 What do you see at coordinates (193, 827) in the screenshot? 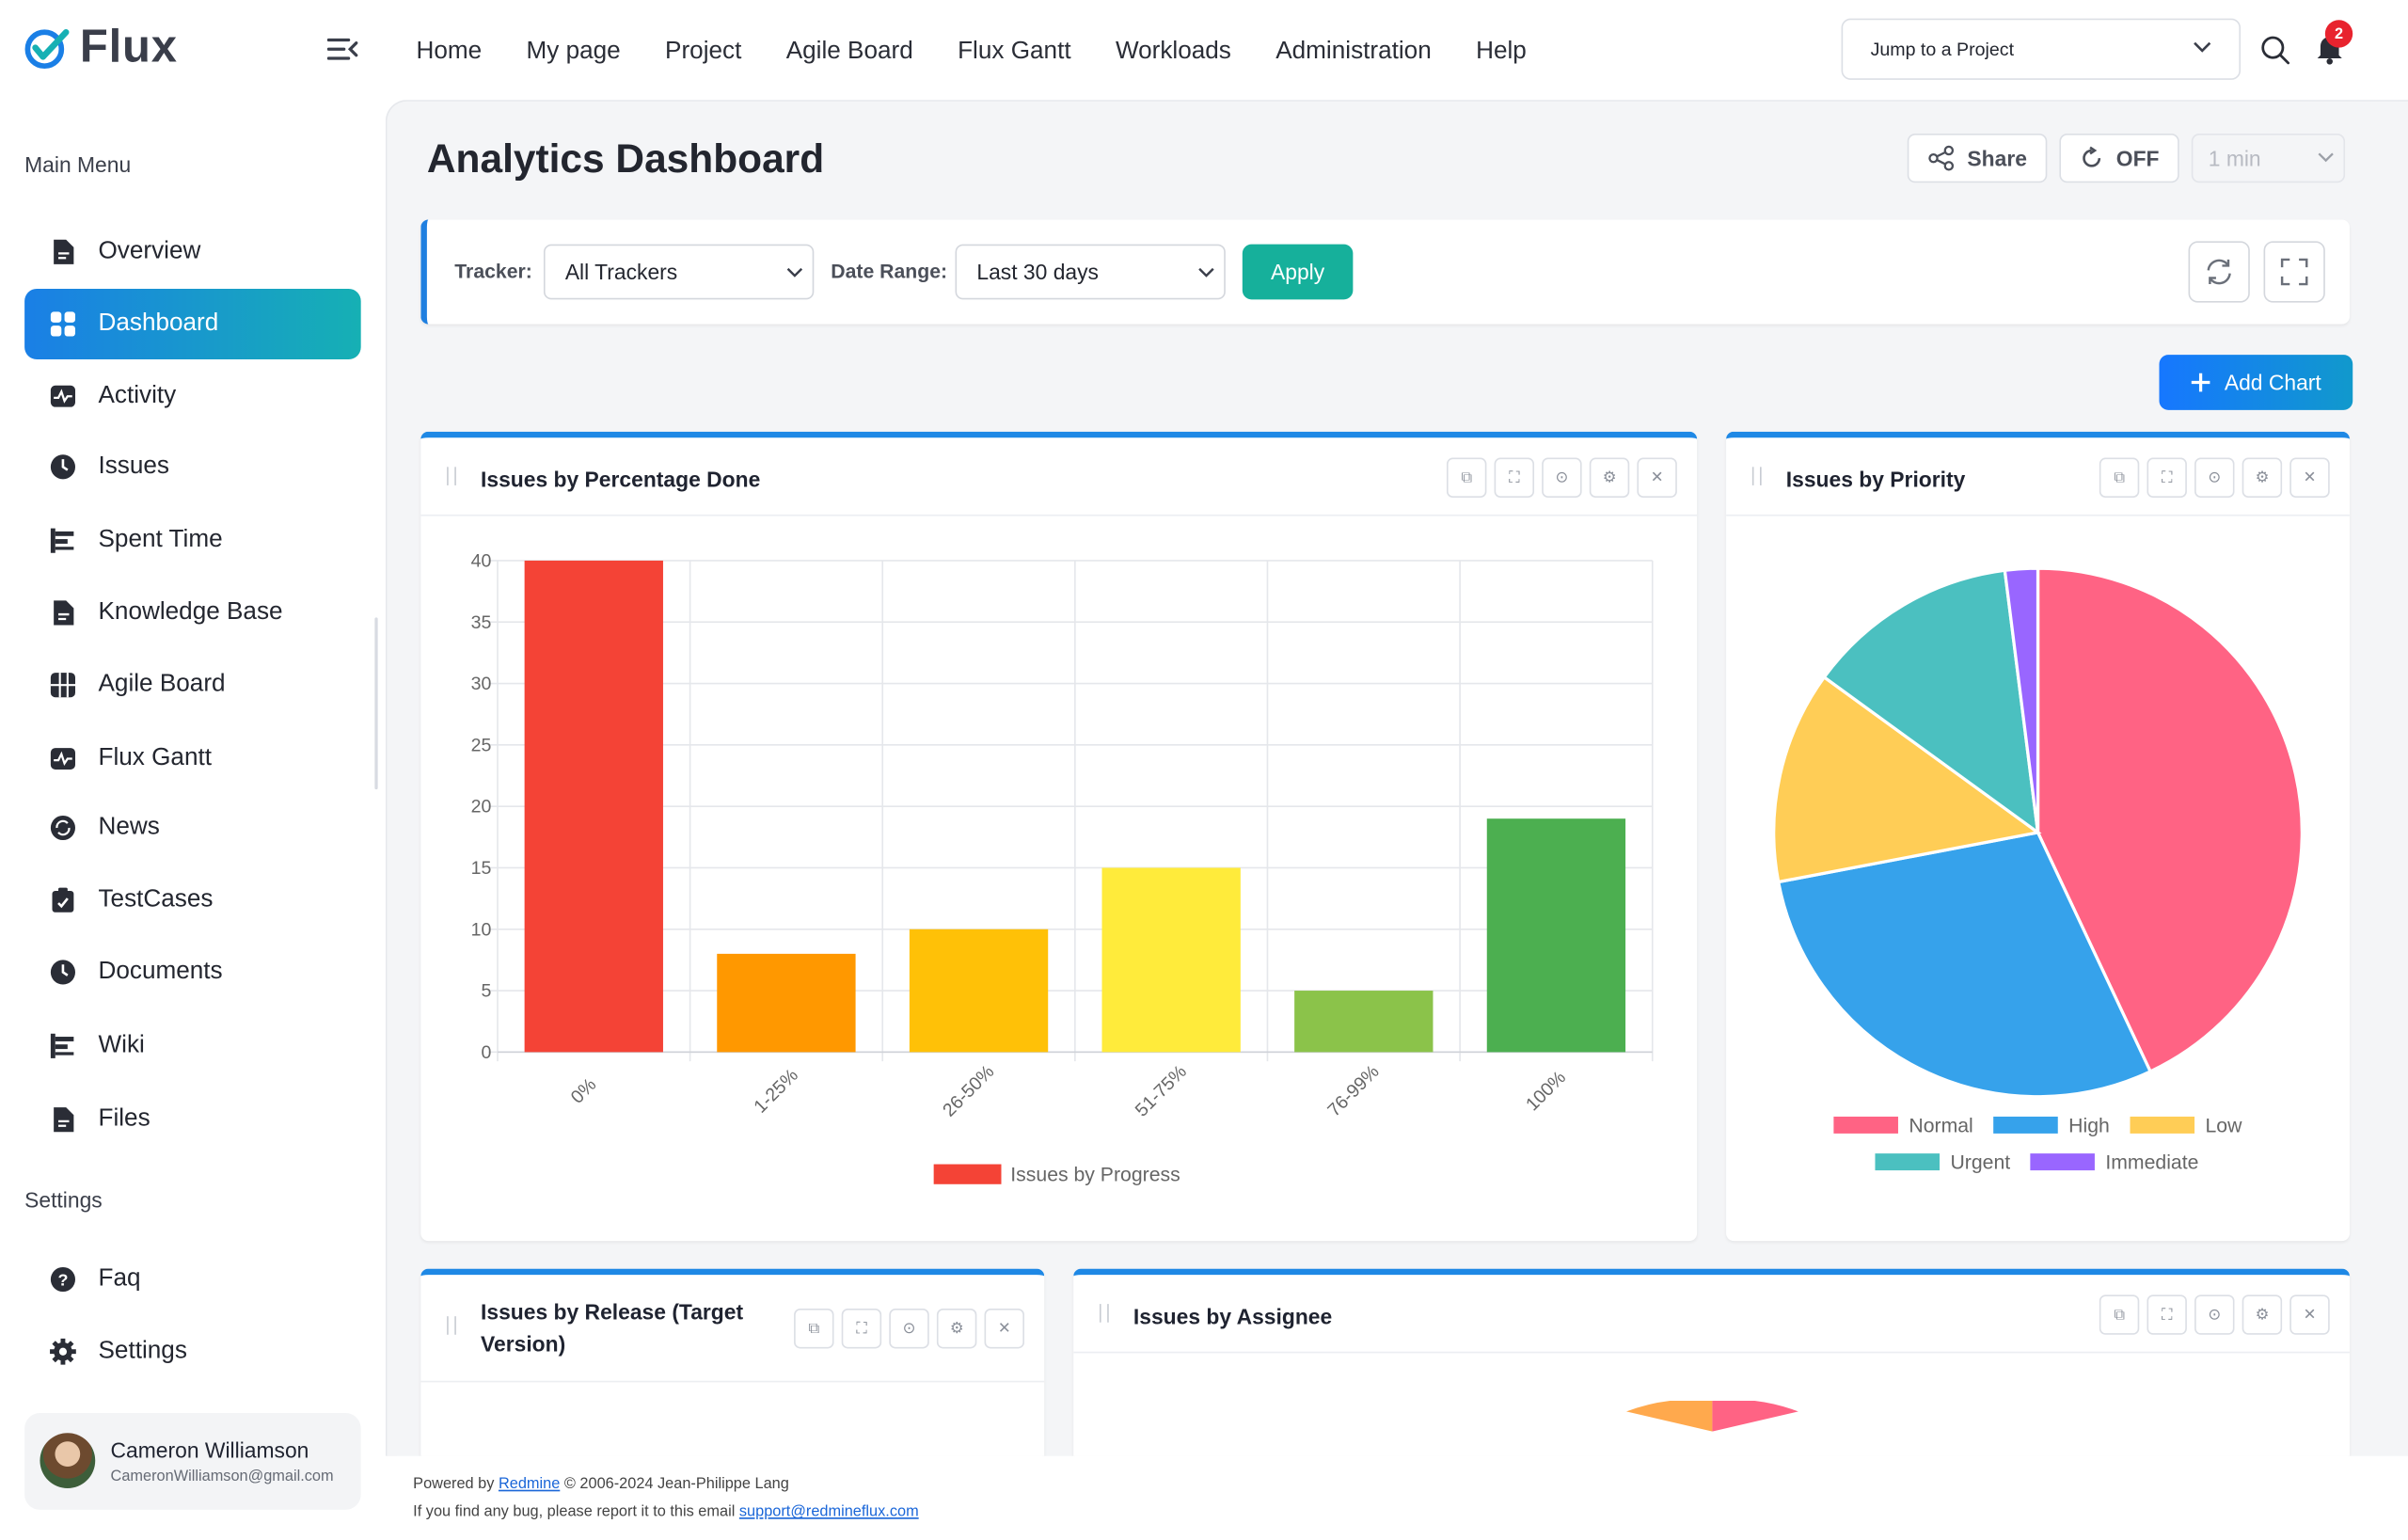
I see `sidebar-item-news: News` at bounding box center [193, 827].